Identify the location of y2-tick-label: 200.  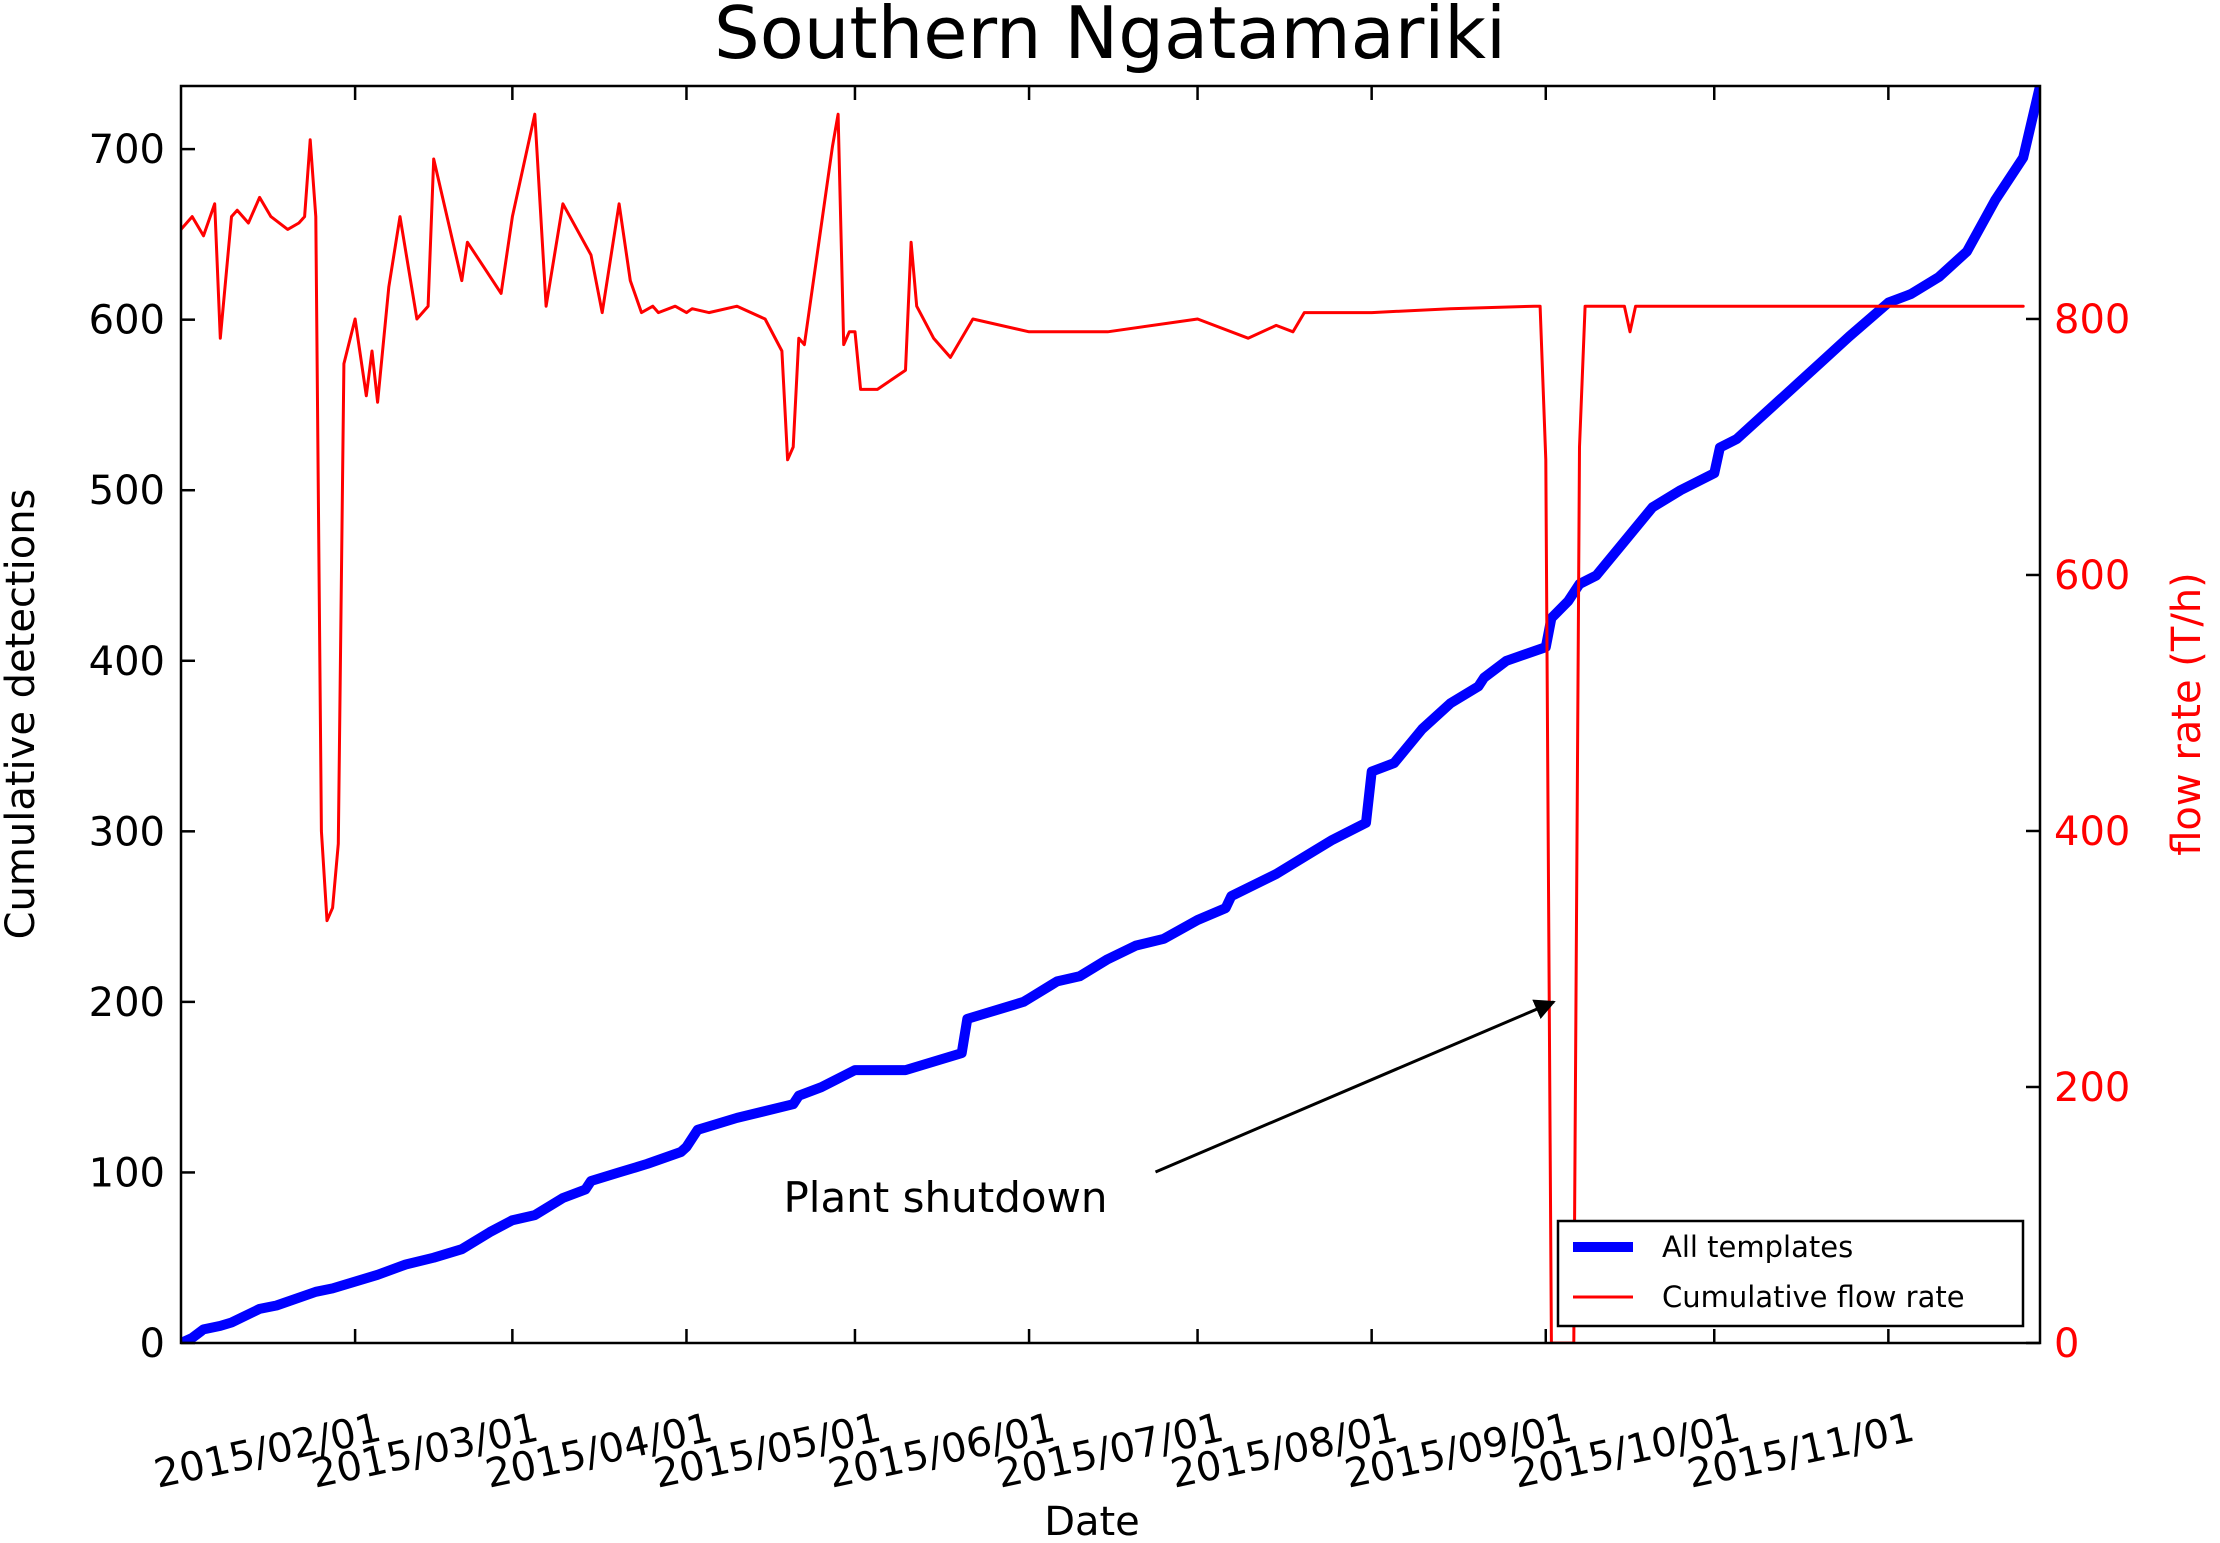
(2092, 1088).